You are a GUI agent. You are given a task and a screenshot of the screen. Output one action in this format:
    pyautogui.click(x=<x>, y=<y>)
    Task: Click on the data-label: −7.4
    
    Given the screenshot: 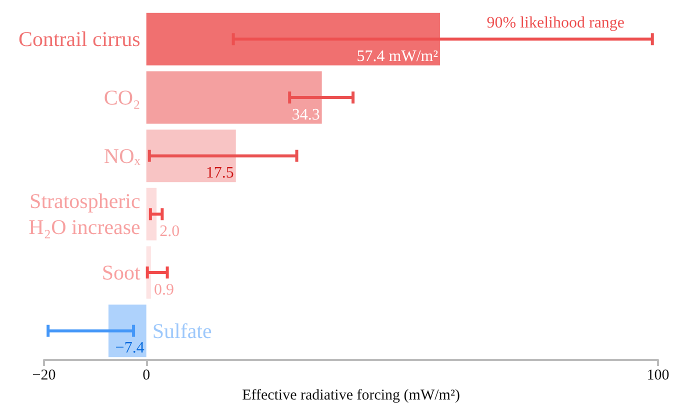 What is the action you would take?
    pyautogui.click(x=129, y=348)
    